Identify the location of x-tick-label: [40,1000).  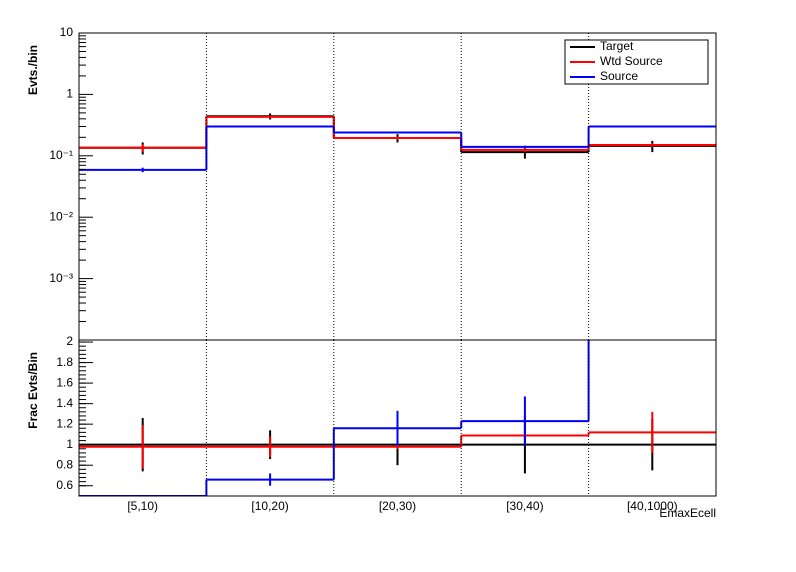
(652, 506).